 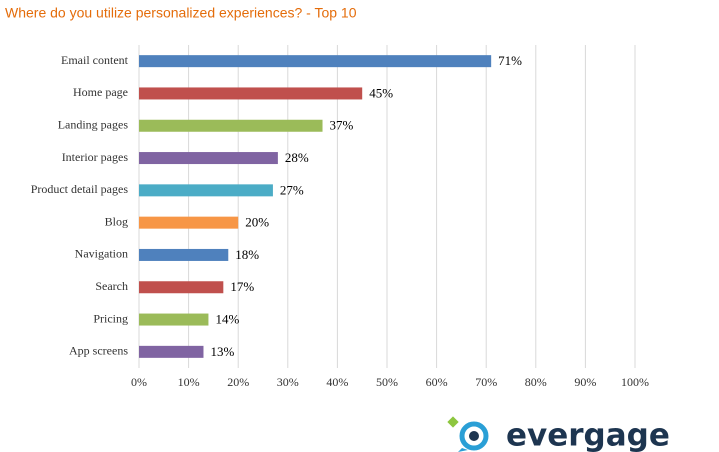 What do you see at coordinates (110, 318) in the screenshot?
I see `y-tick-label: Pricing` at bounding box center [110, 318].